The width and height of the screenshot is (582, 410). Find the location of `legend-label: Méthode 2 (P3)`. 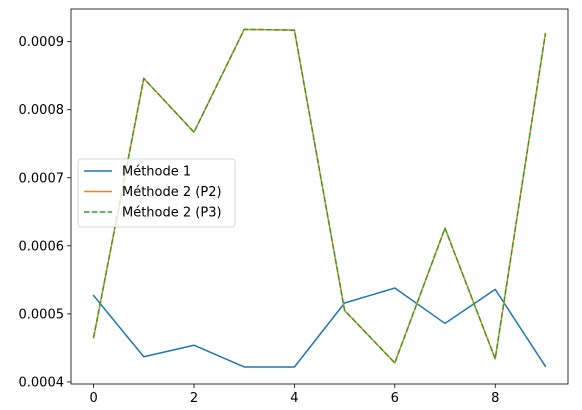

legend-label: Méthode 2 (P3) is located at coordinates (172, 213).